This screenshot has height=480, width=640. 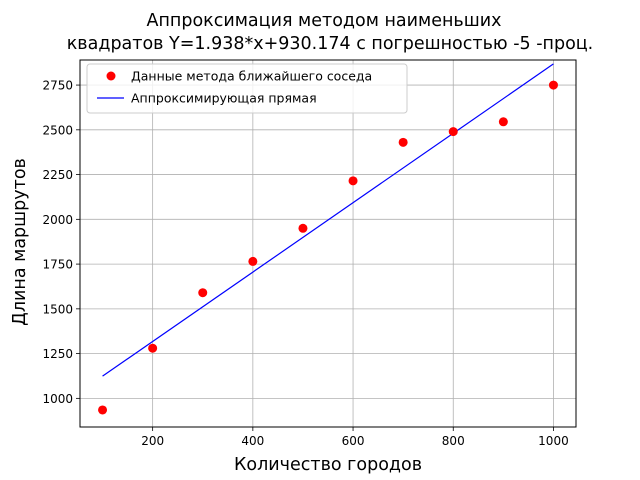 What do you see at coordinates (553, 441) in the screenshot?
I see `x-tick-label: 1000` at bounding box center [553, 441].